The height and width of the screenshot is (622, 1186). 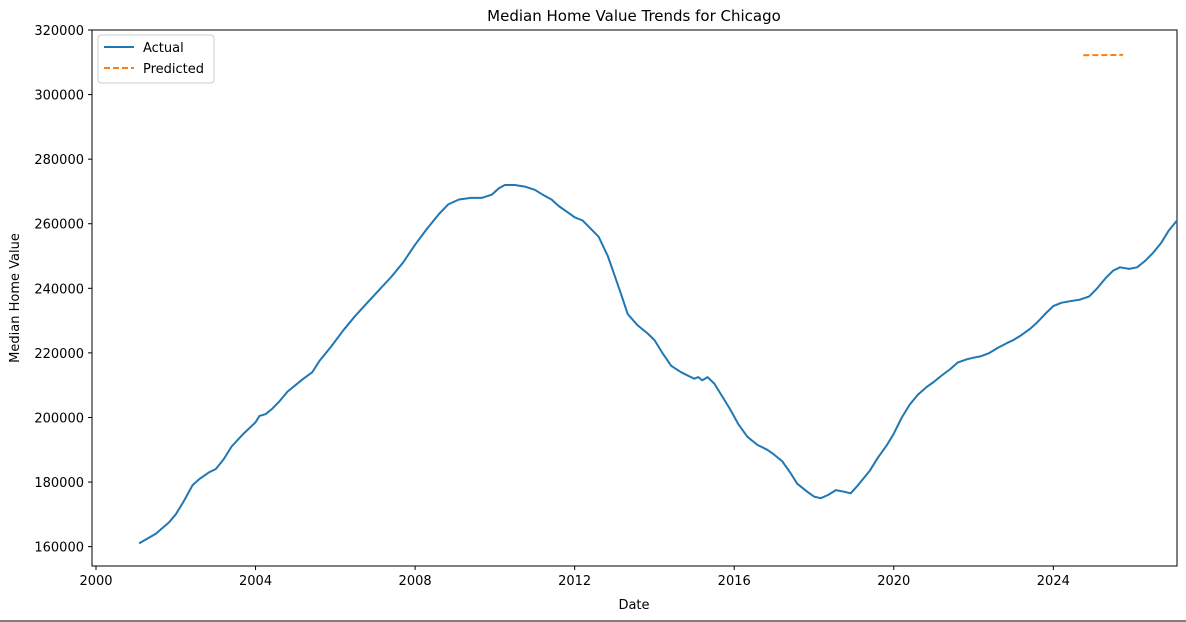 What do you see at coordinates (734, 581) in the screenshot?
I see `x-tick-label: 2016` at bounding box center [734, 581].